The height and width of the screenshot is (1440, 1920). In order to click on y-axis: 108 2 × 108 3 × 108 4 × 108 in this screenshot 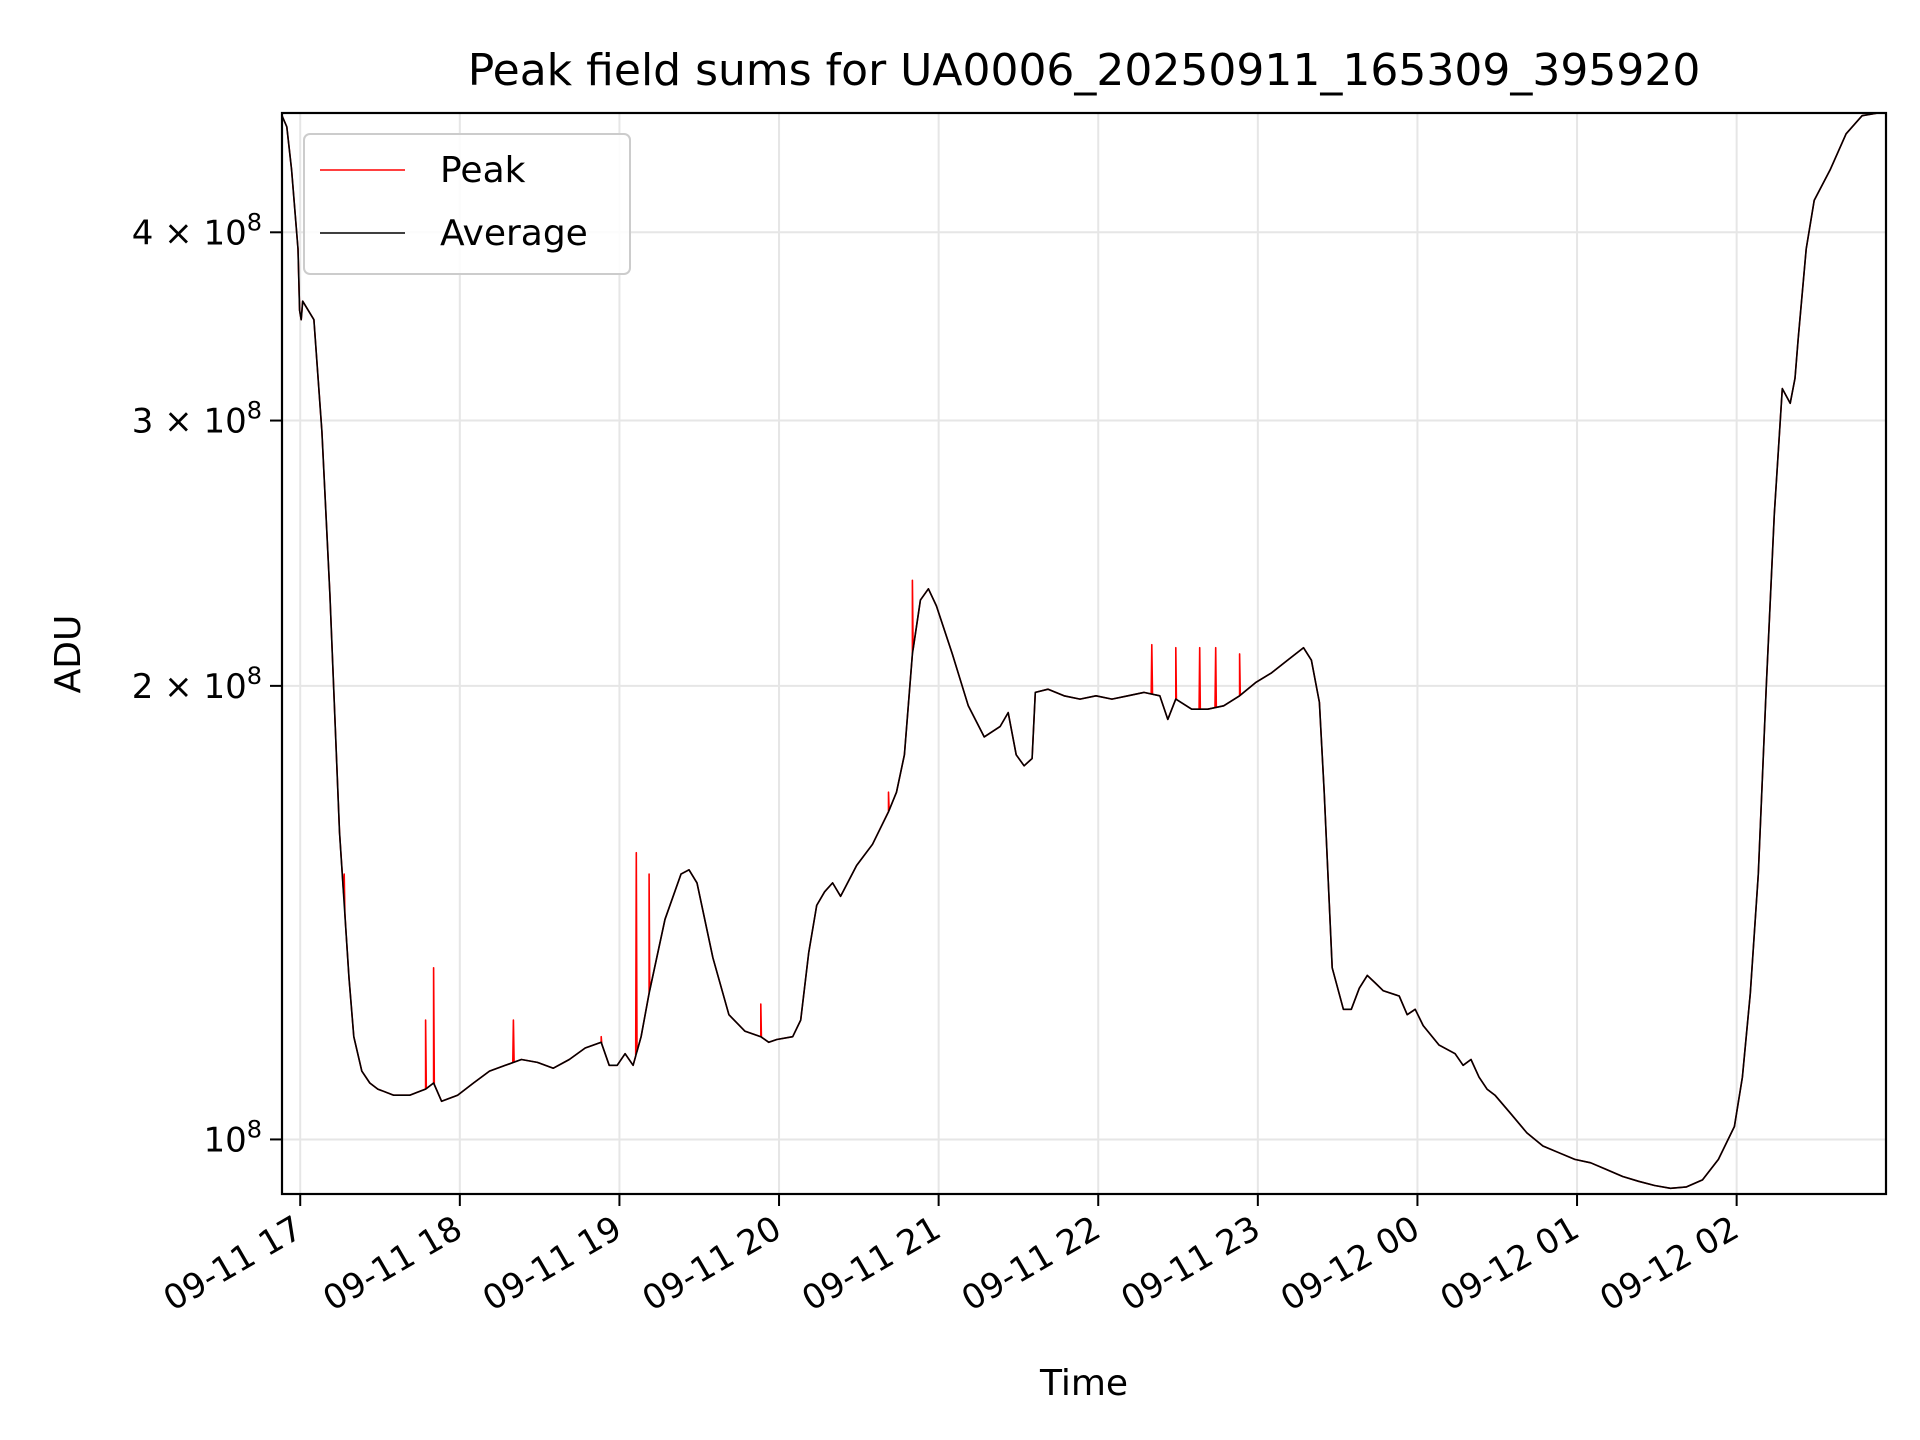, I will do `click(207, 684)`.